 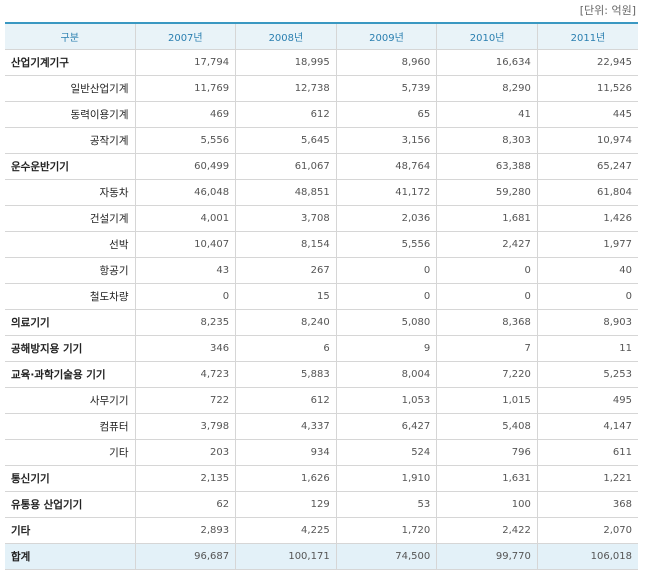 I want to click on value-cell: 5,739, so click(x=387, y=88).